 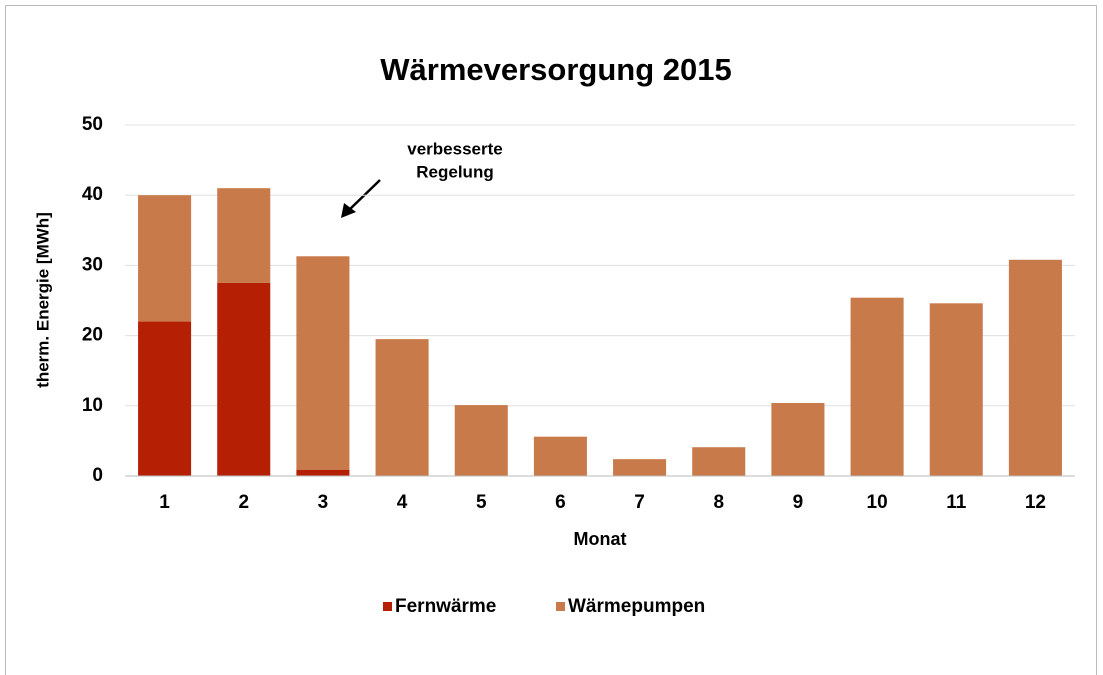 I want to click on x-tick-label: 9, so click(x=798, y=502).